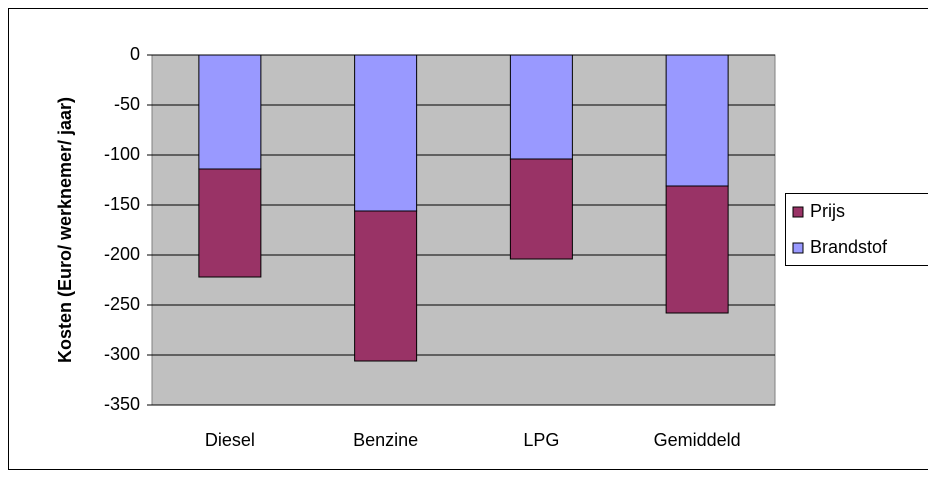 Image resolution: width=928 pixels, height=477 pixels. I want to click on x-tick-label: Benzine, so click(385, 440).